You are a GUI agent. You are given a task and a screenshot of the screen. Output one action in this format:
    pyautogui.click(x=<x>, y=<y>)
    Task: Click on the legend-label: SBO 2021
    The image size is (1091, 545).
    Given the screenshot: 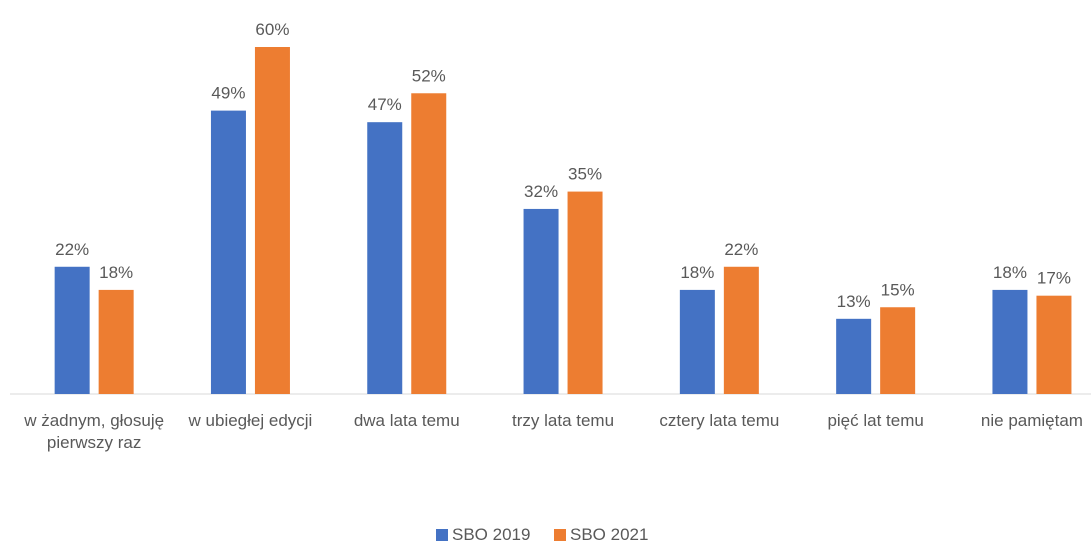 What is the action you would take?
    pyautogui.click(x=609, y=534)
    